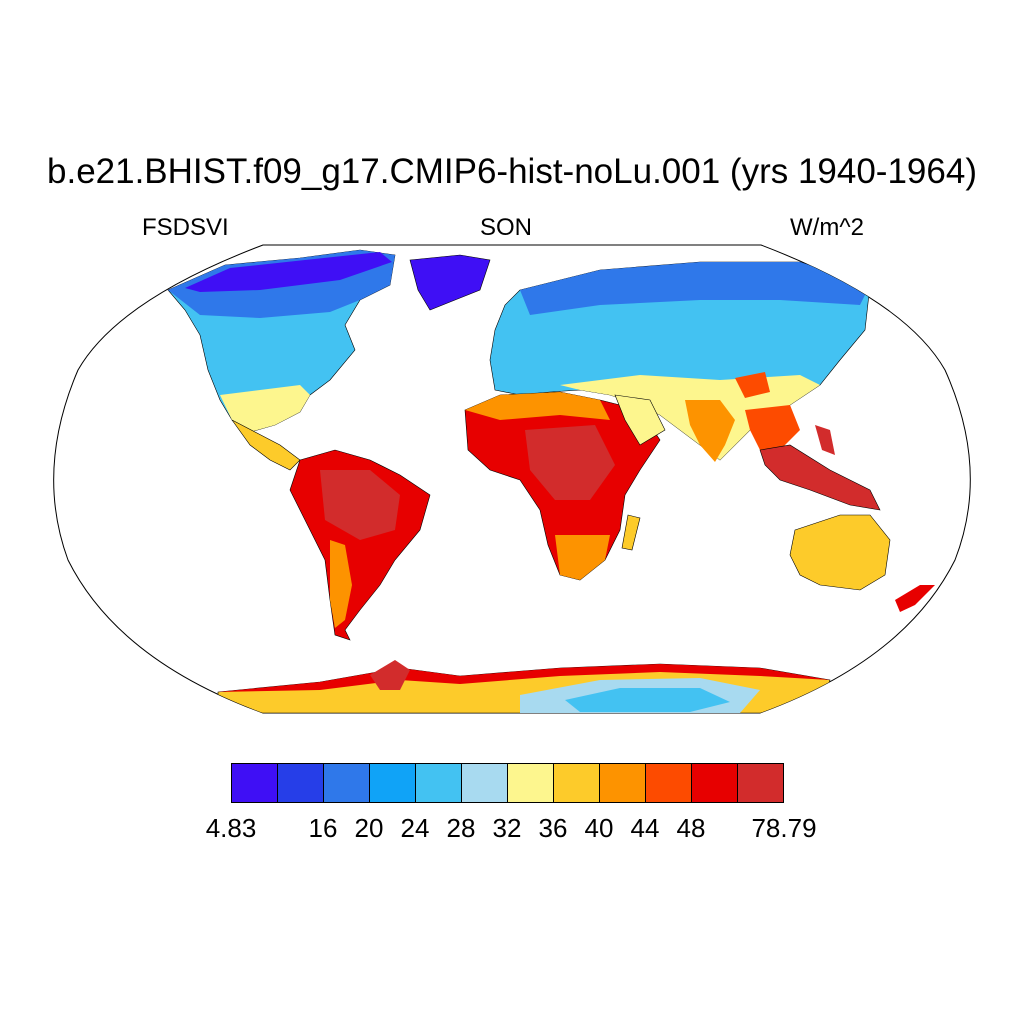  I want to click on philippines, so click(825, 440).